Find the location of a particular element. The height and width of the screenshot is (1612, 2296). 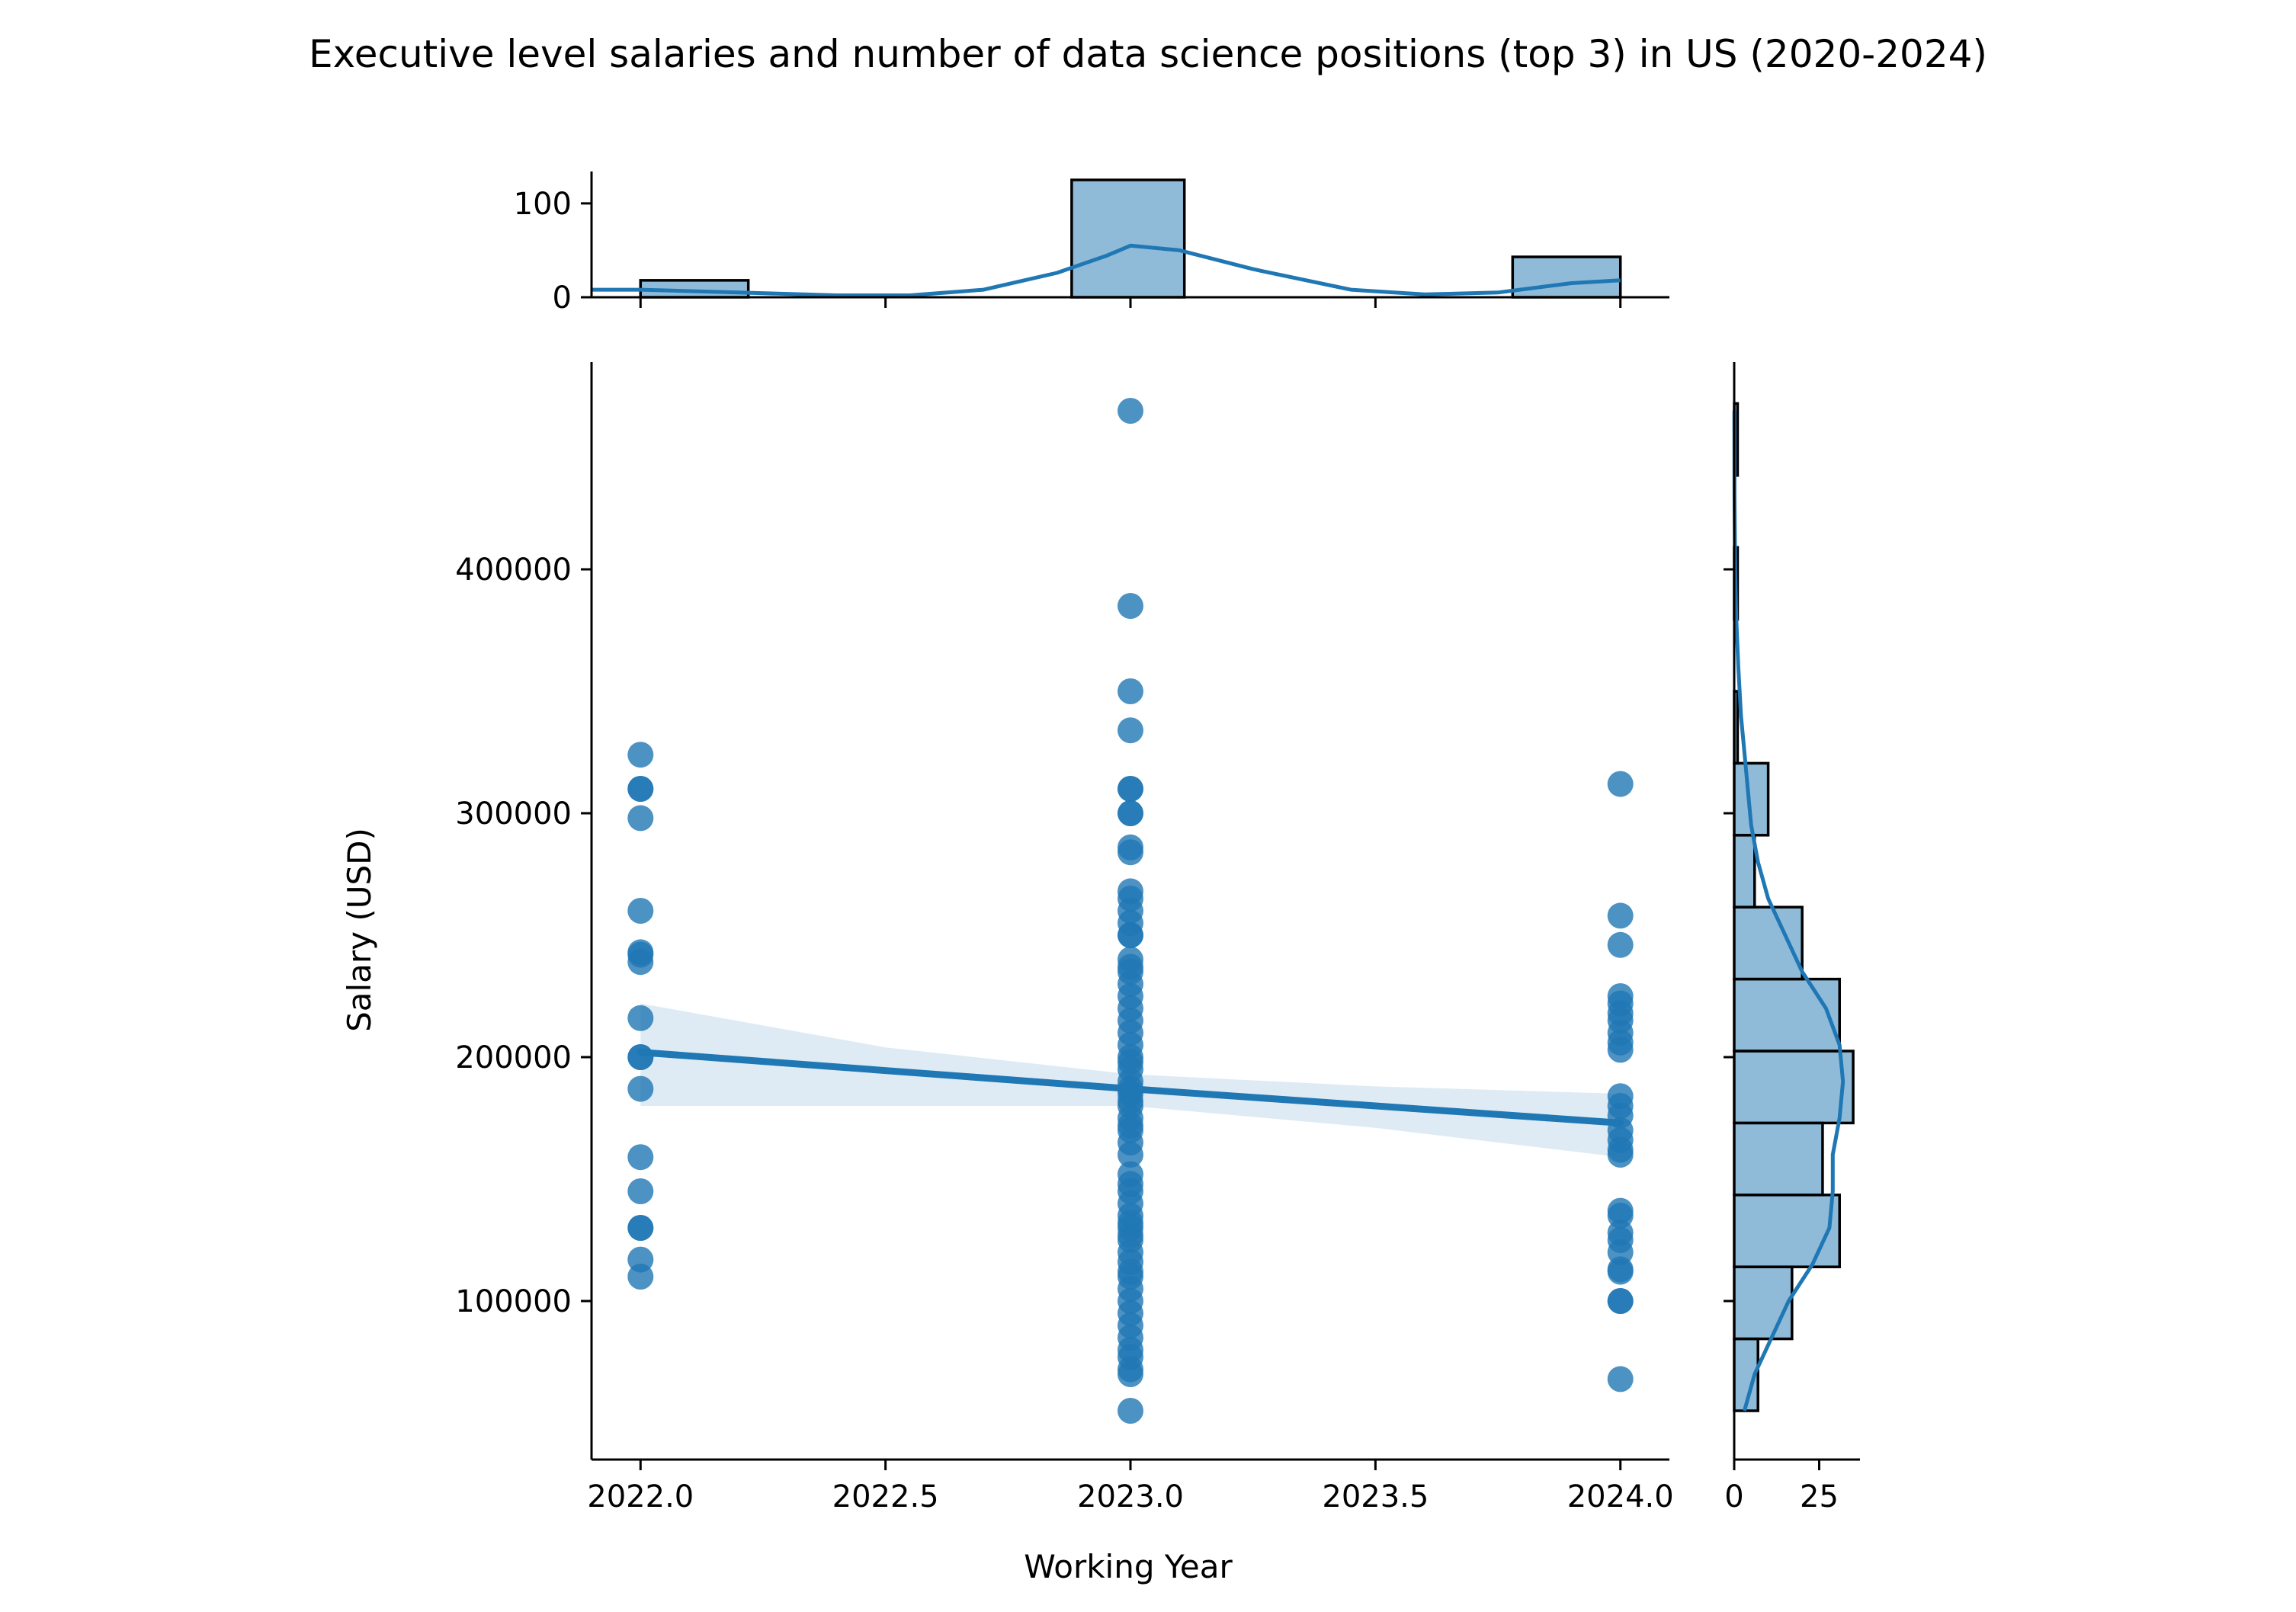

top-y-tick-label: 100 is located at coordinates (543, 204).